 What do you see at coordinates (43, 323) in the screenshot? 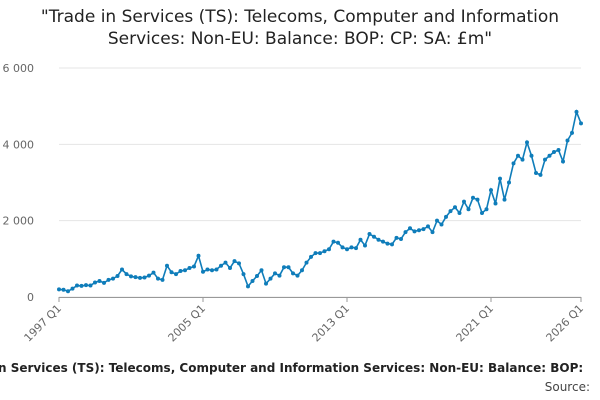
I see `x-tick-label: 1997 Q1` at bounding box center [43, 323].